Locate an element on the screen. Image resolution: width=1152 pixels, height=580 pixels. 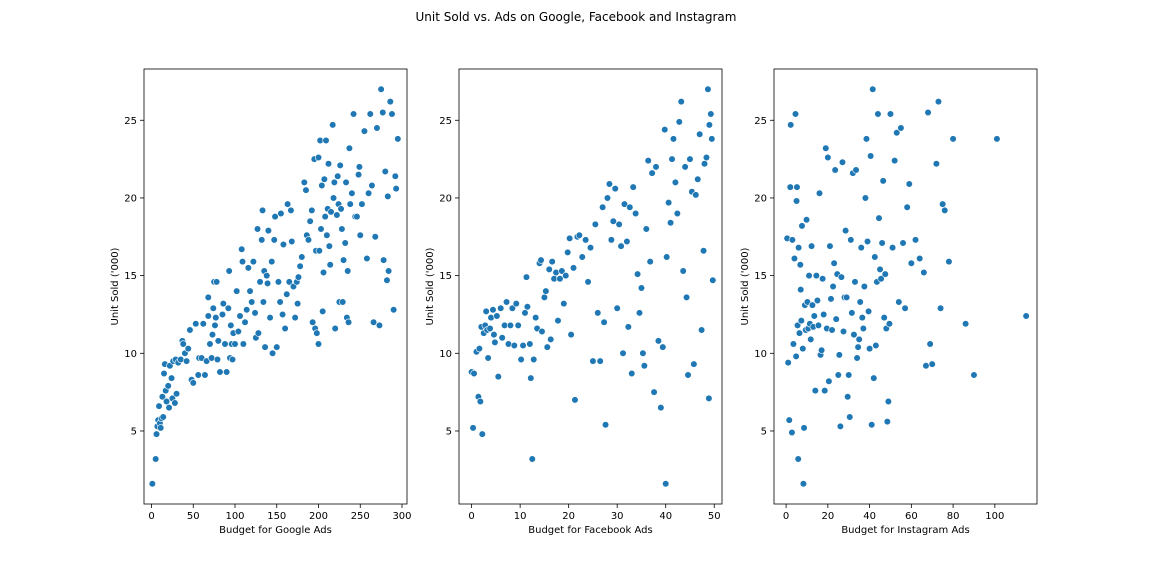
x-tick-label: 150 is located at coordinates (276, 516).